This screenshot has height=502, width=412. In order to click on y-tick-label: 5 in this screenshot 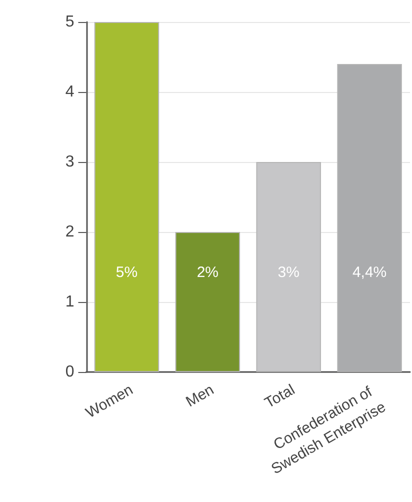, I will do `click(69, 22)`.